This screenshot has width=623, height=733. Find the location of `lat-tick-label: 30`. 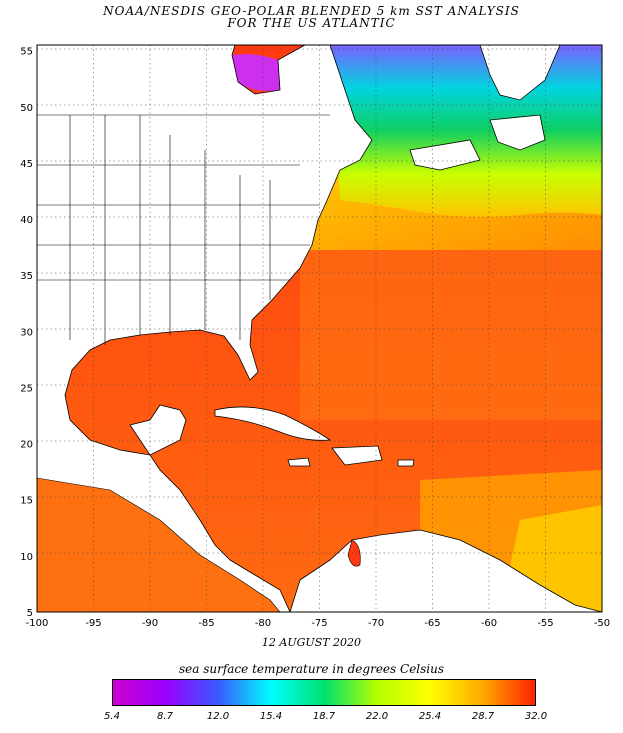

lat-tick-label: 30 is located at coordinates (26, 332).